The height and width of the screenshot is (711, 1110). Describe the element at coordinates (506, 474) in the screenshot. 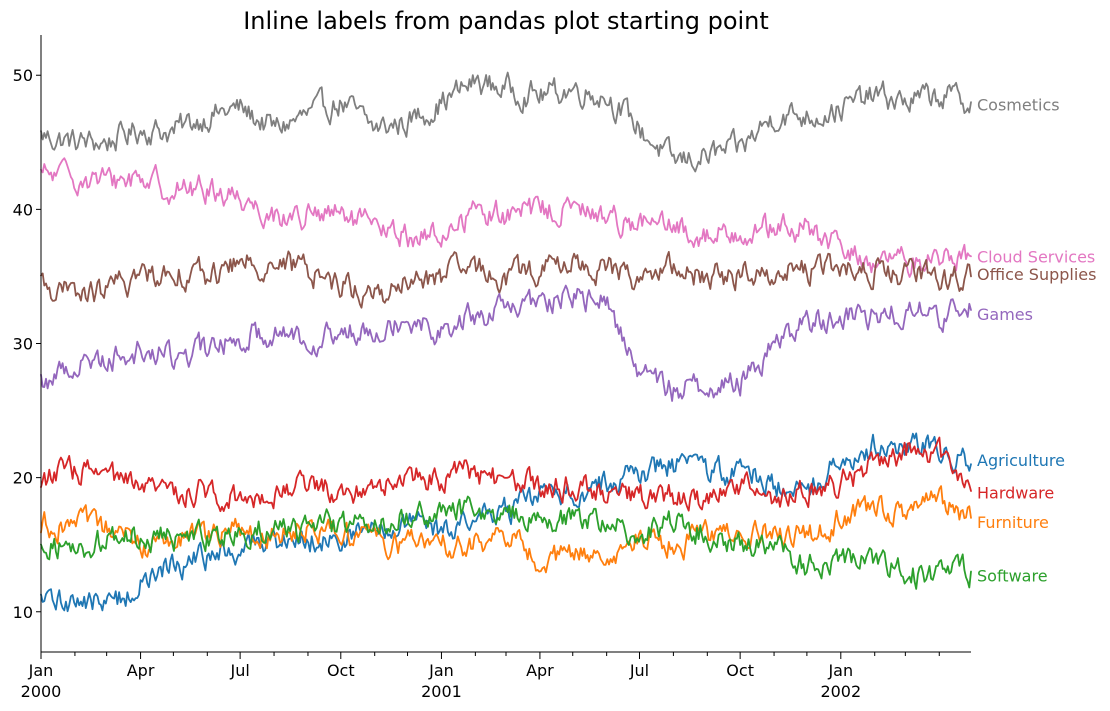

I see `series-line-hardware` at that location.